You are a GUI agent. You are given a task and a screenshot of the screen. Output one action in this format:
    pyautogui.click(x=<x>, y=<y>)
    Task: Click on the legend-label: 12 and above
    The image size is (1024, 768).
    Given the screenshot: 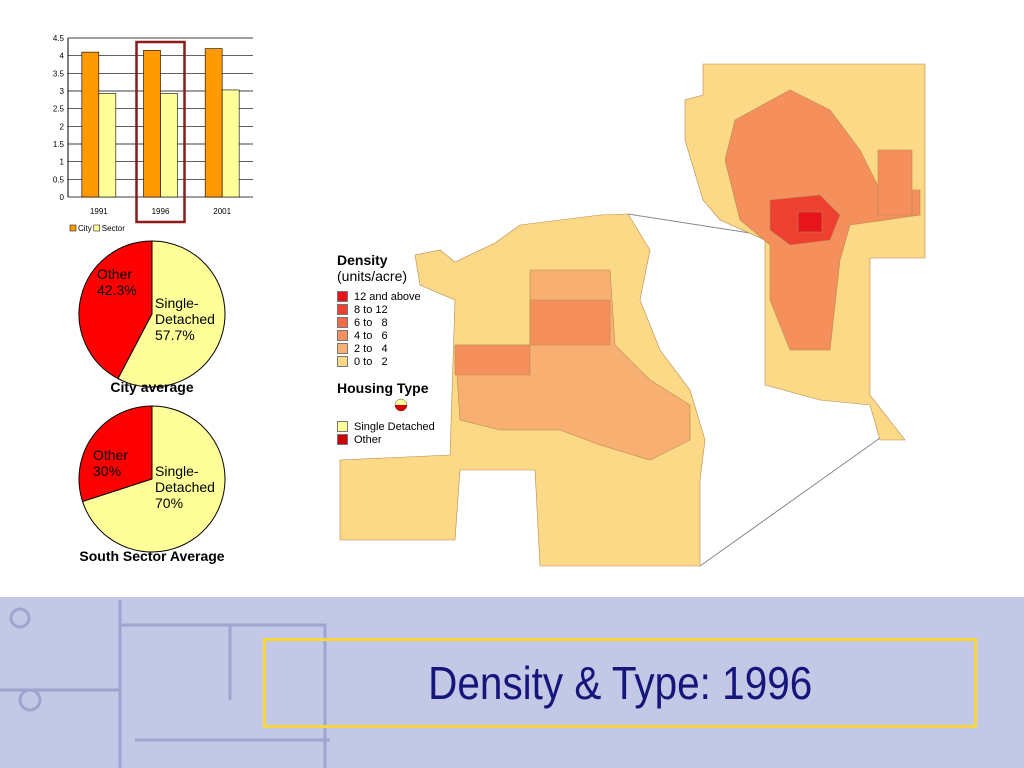 What is the action you would take?
    pyautogui.click(x=387, y=296)
    